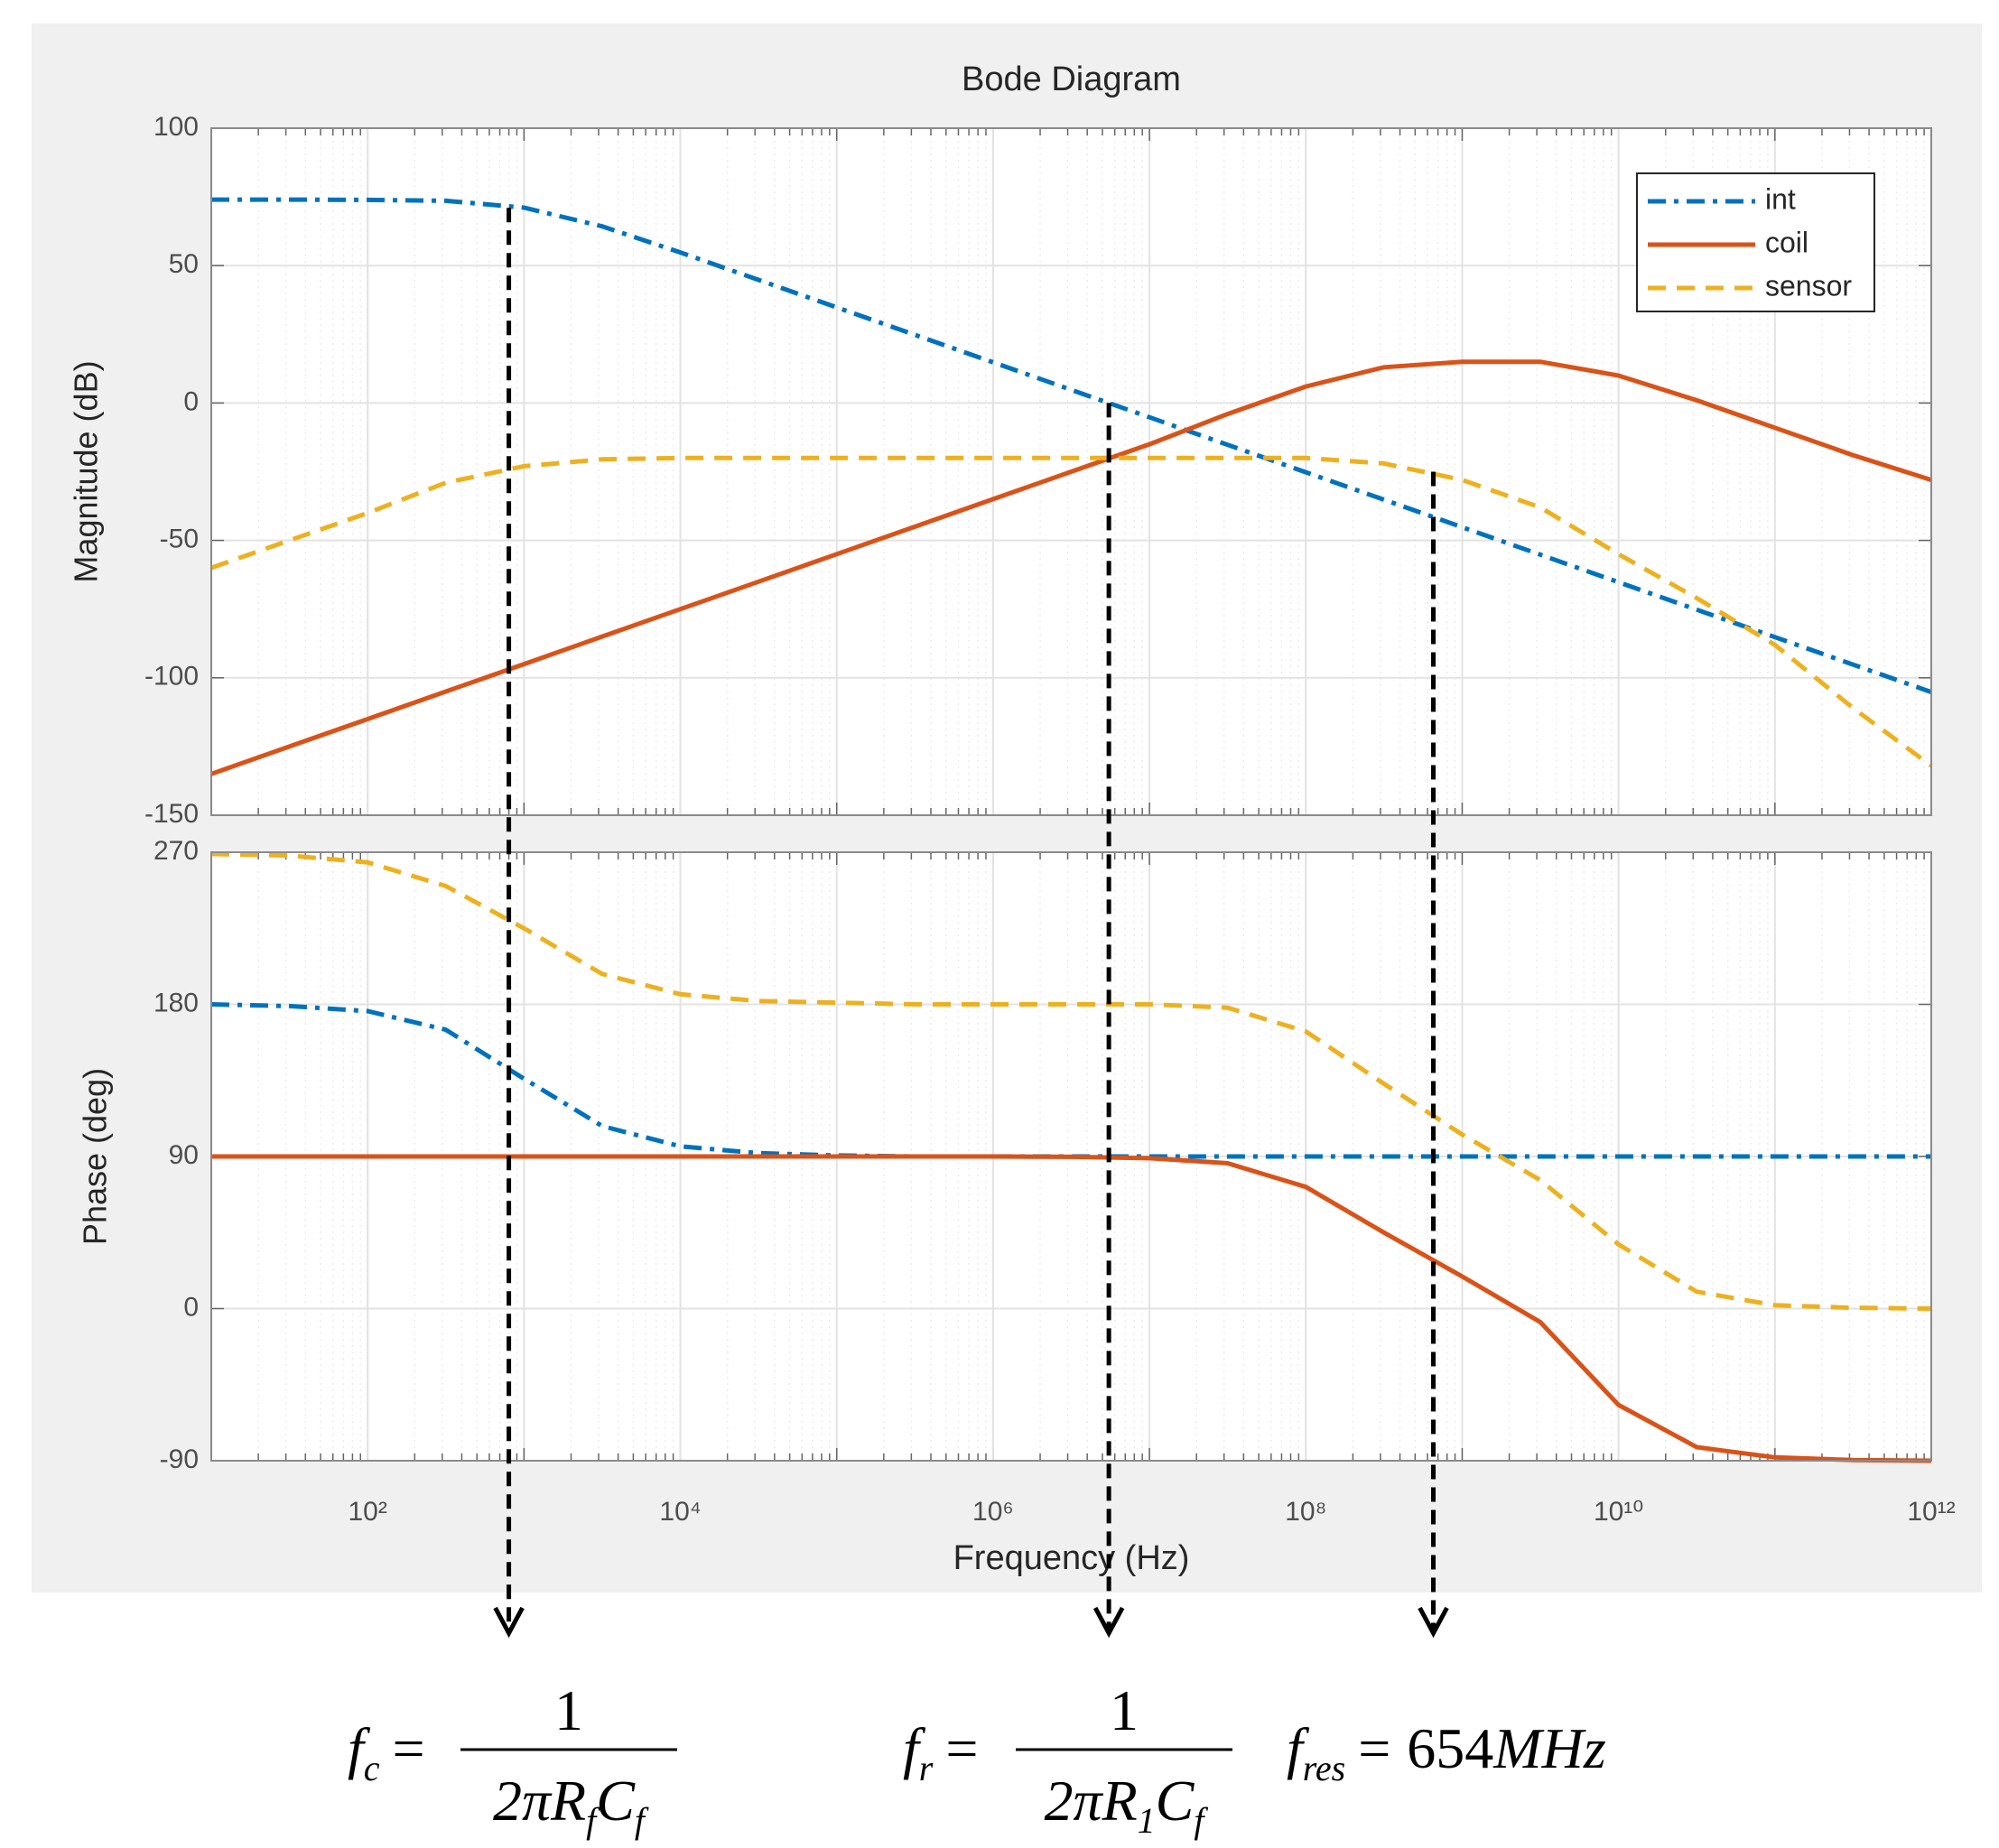 Image resolution: width=1999 pixels, height=1848 pixels. I want to click on x-tick-label: 10⁶, so click(993, 1512).